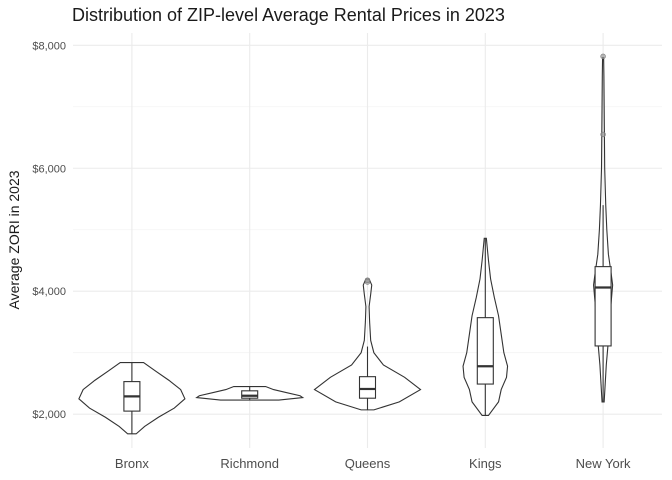 This screenshot has width=672, height=480. I want to click on x-tick-label: Kings, so click(485, 463).